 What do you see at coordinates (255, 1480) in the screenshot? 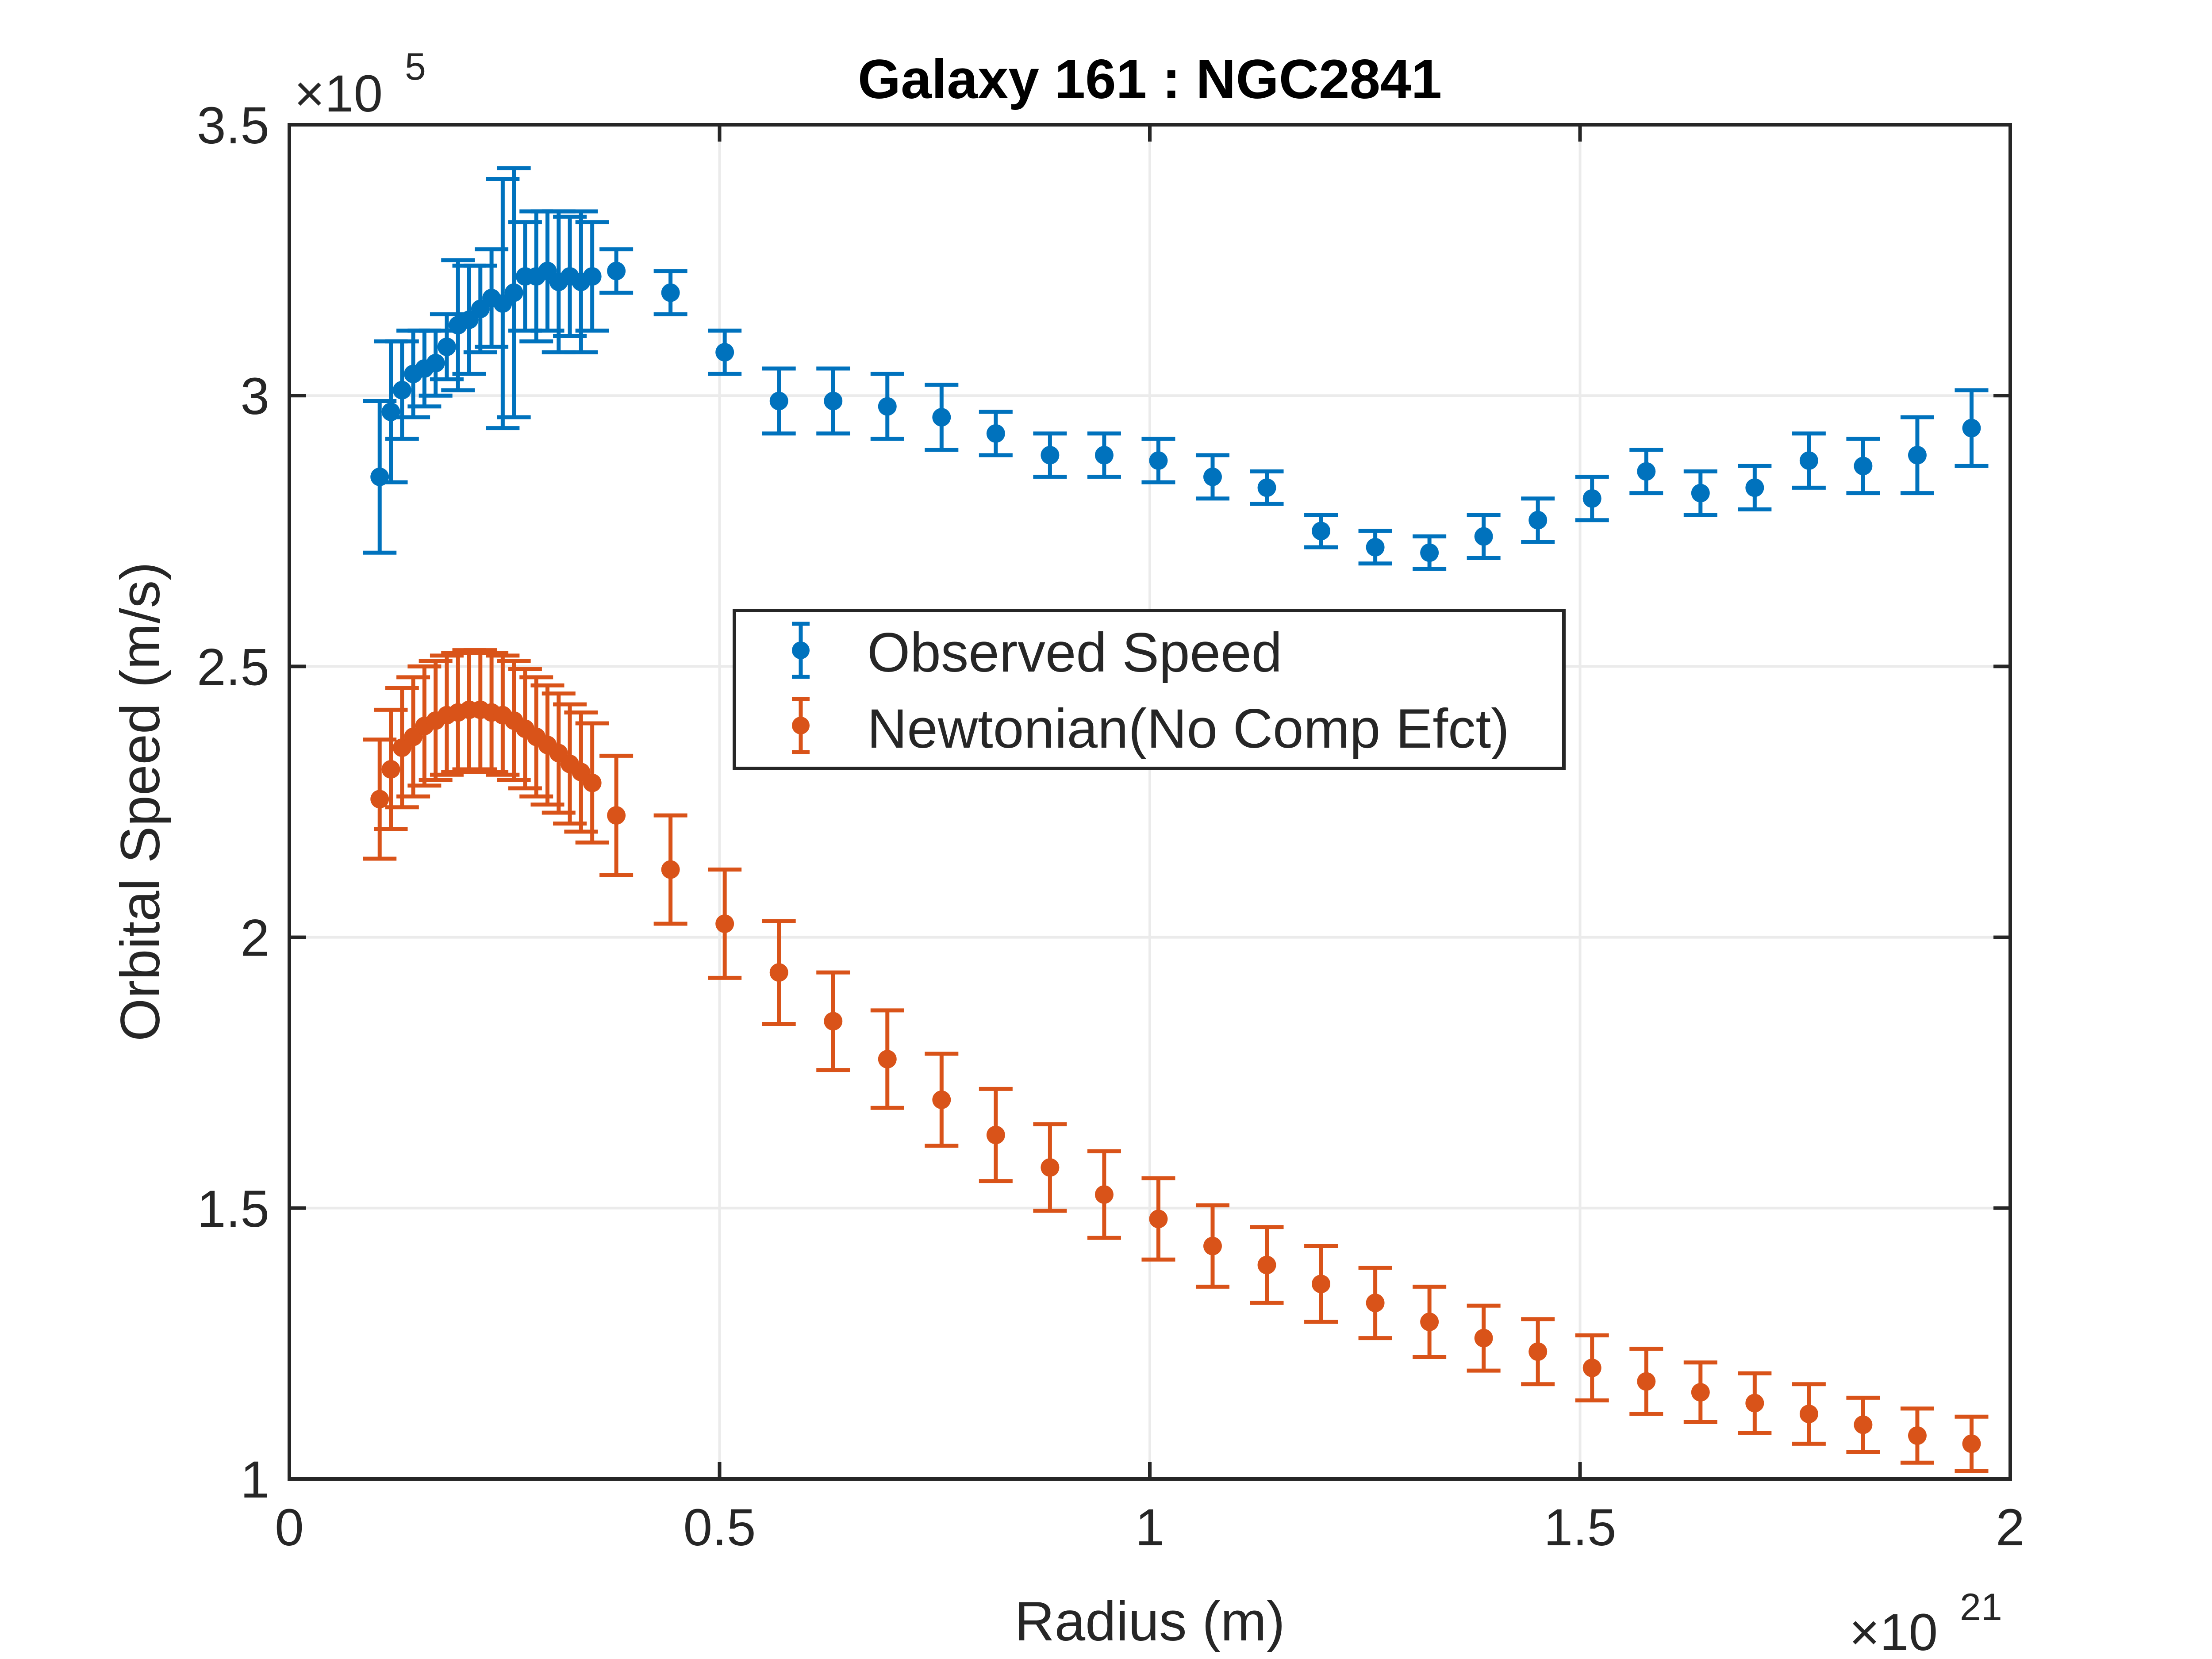
I see `y-tick-label: 1` at bounding box center [255, 1480].